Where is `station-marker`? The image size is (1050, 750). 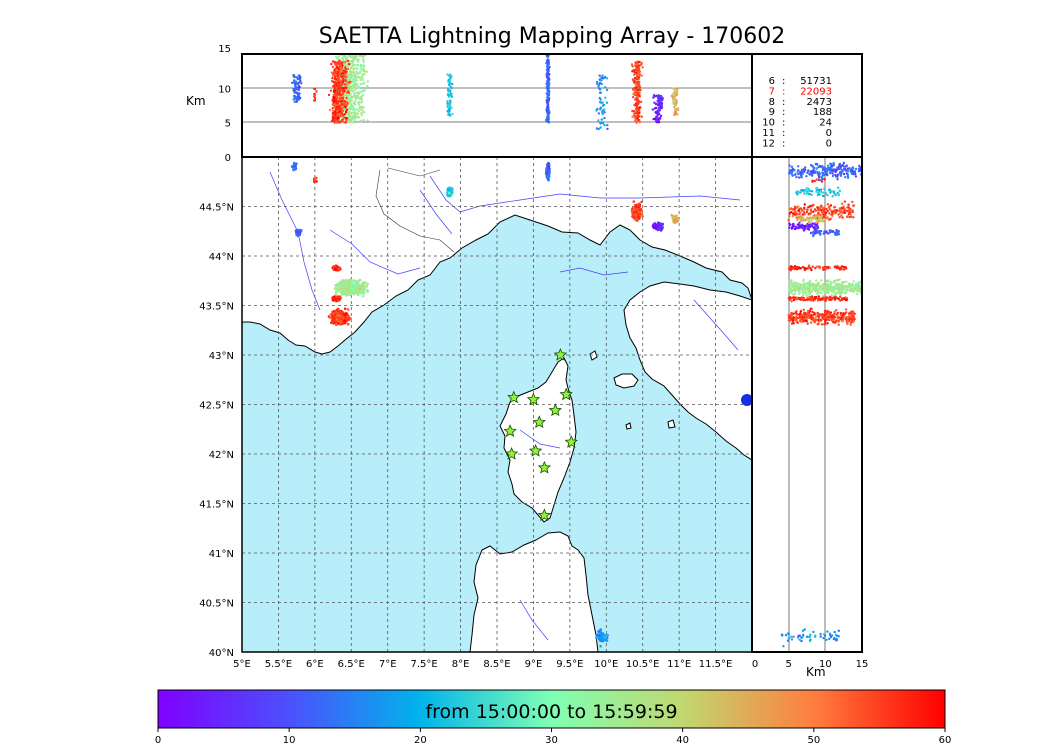 station-marker is located at coordinates (560, 354).